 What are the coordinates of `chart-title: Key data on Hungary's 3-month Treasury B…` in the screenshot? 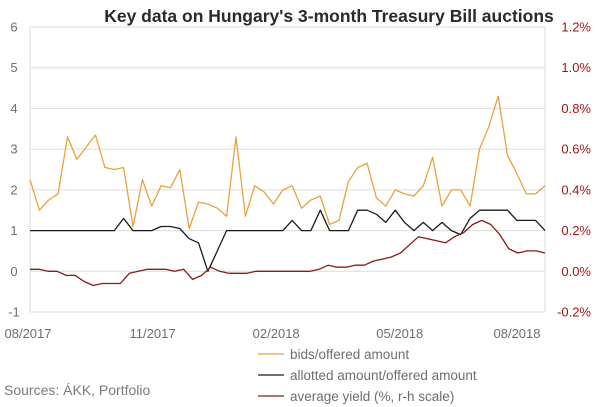 It's located at (329, 16).